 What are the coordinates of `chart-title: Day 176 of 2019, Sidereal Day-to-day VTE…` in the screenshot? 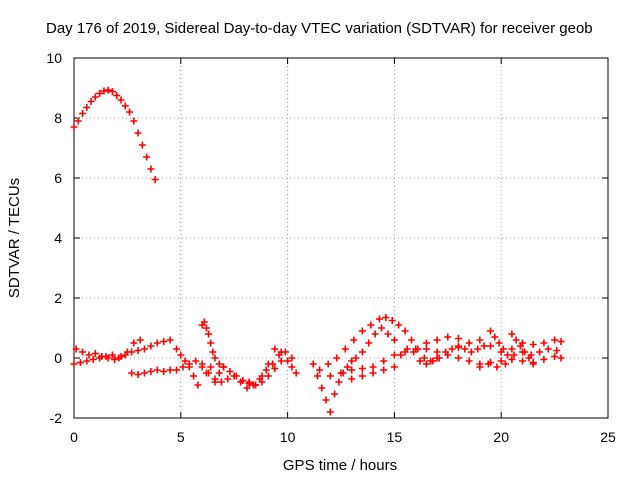 It's located at (319, 28).